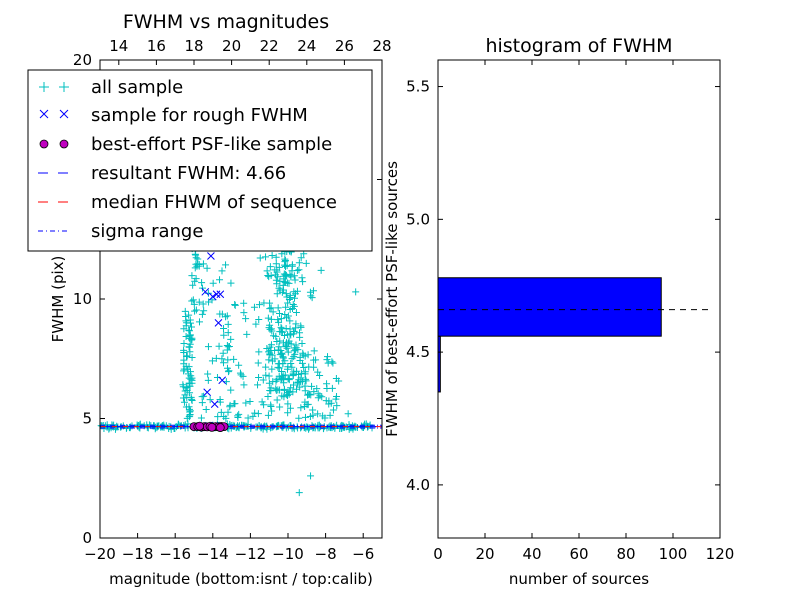 This screenshot has width=800, height=600. I want to click on left-x-tick-label: −14, so click(213, 554).